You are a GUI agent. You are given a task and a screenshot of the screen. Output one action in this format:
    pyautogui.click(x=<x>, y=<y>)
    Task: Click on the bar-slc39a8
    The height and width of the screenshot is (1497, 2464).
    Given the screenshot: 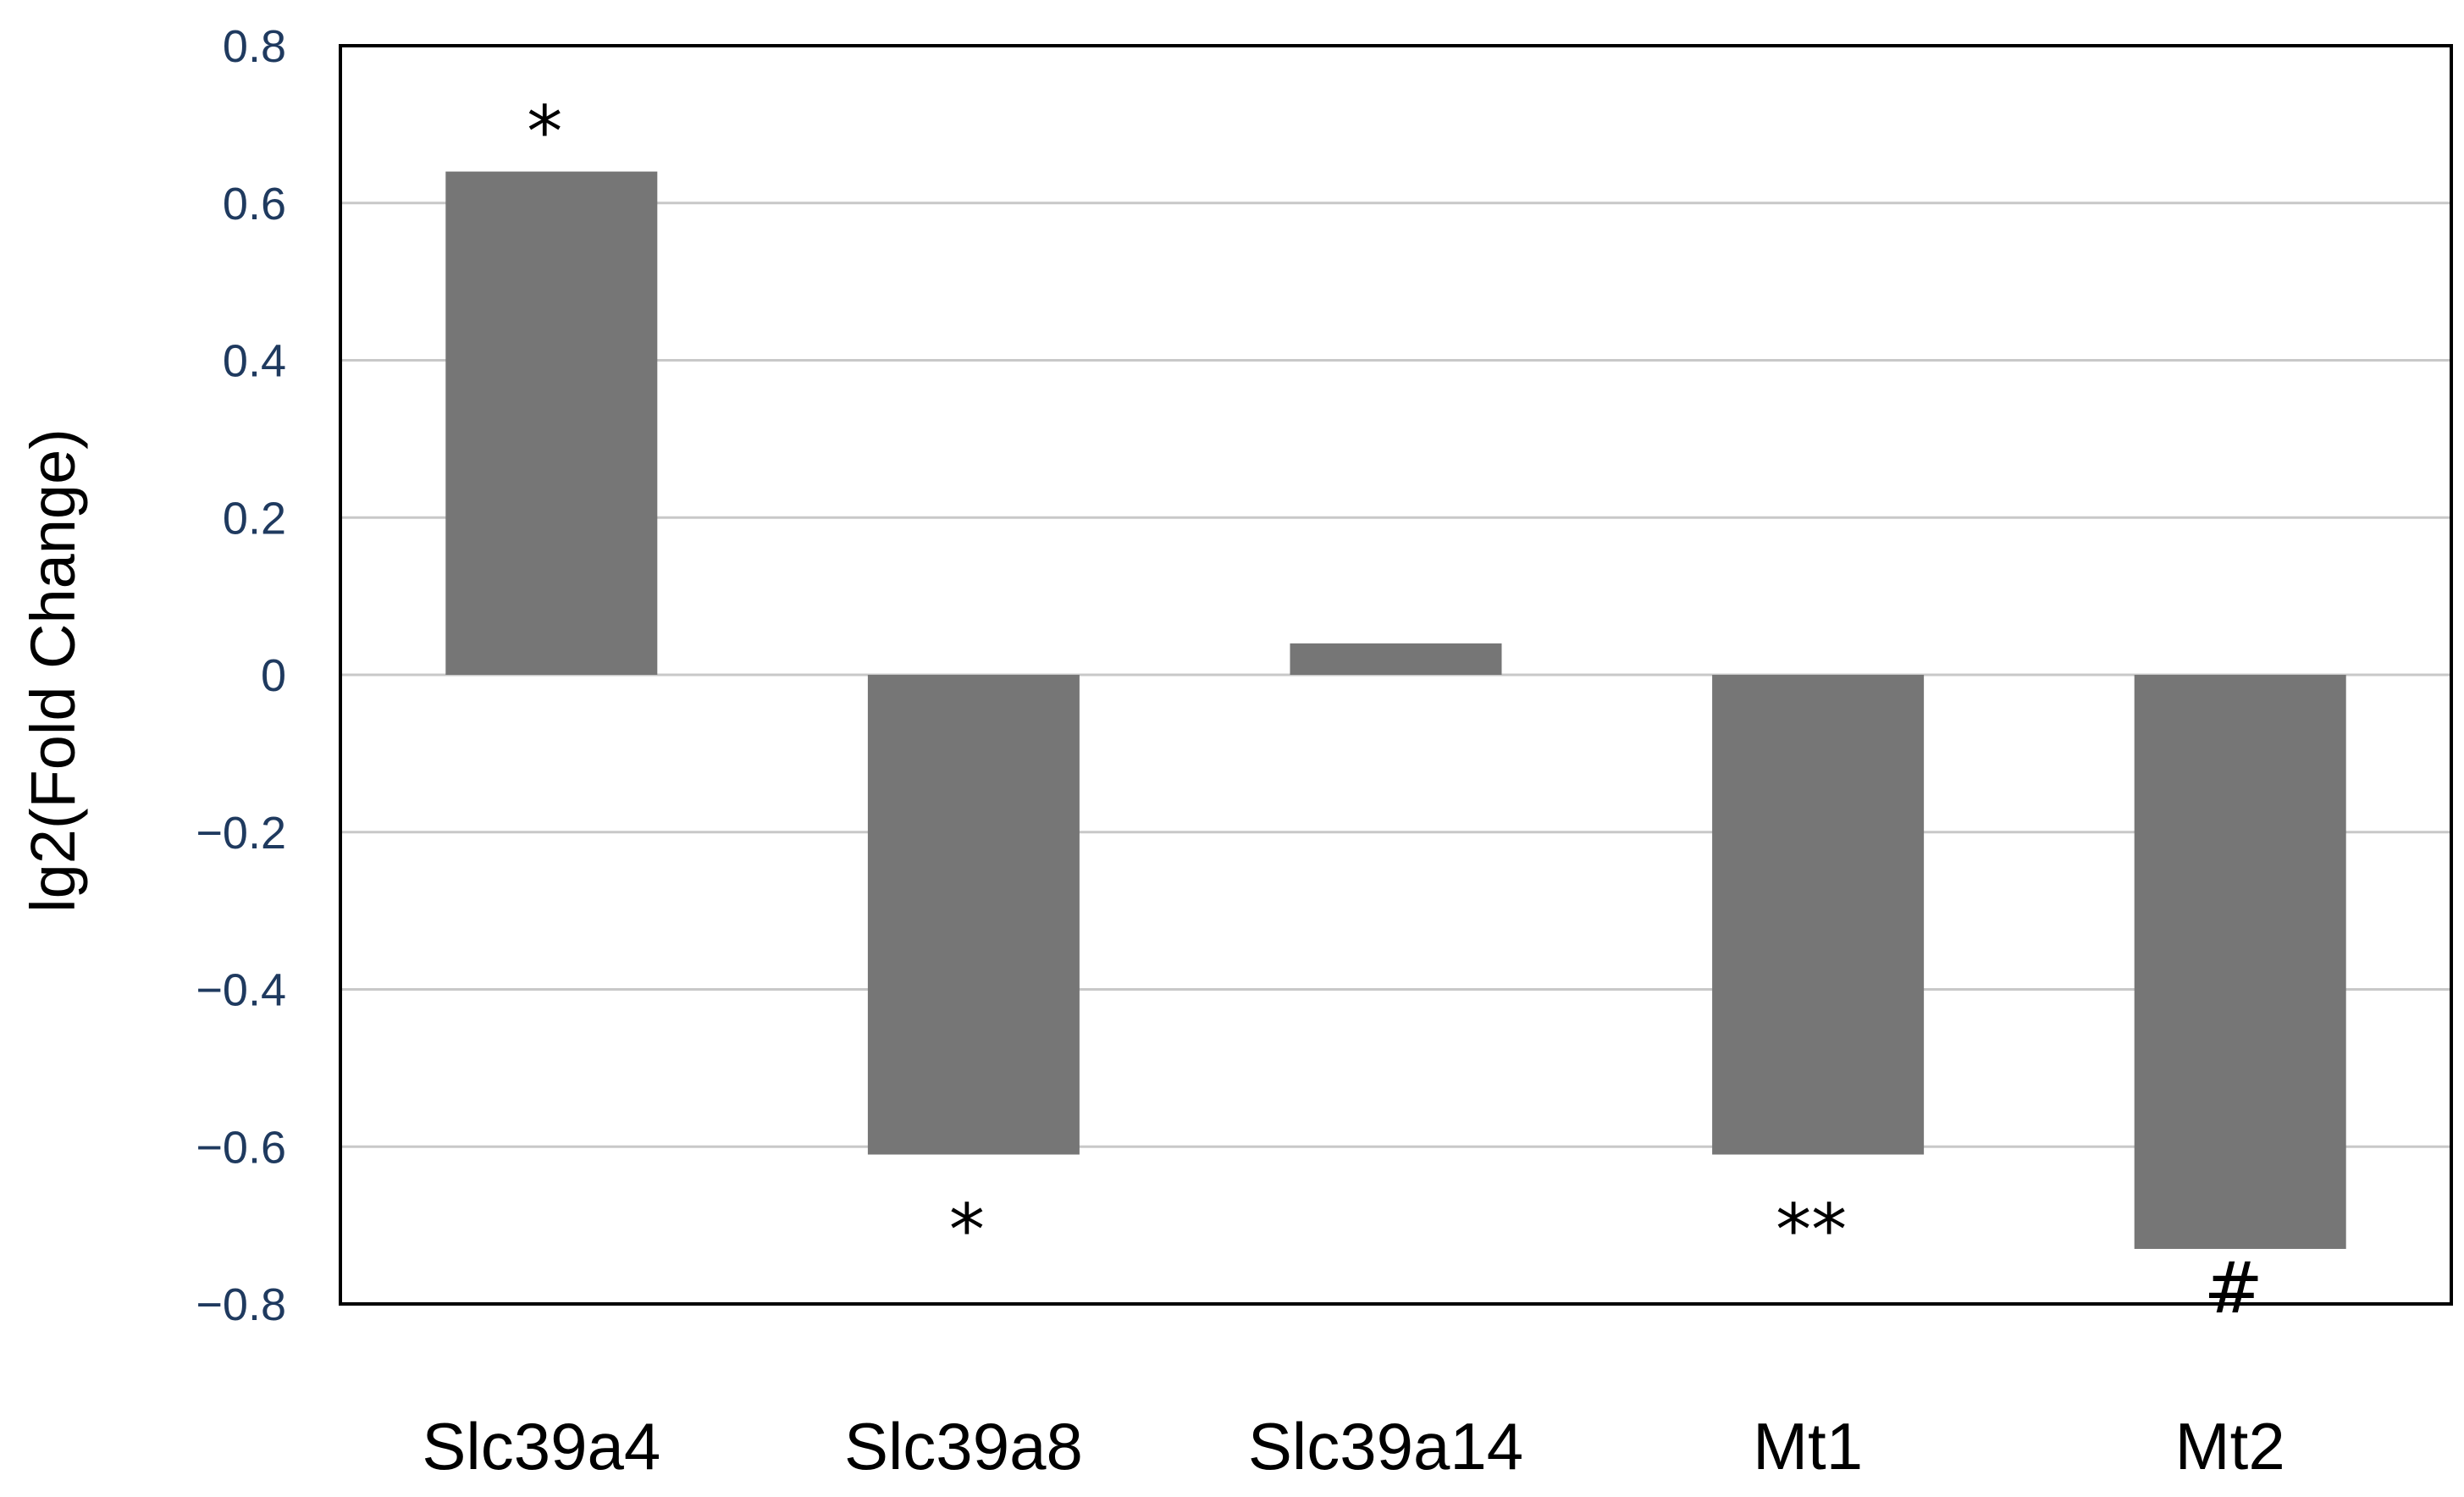 What is the action you would take?
    pyautogui.click(x=973, y=915)
    